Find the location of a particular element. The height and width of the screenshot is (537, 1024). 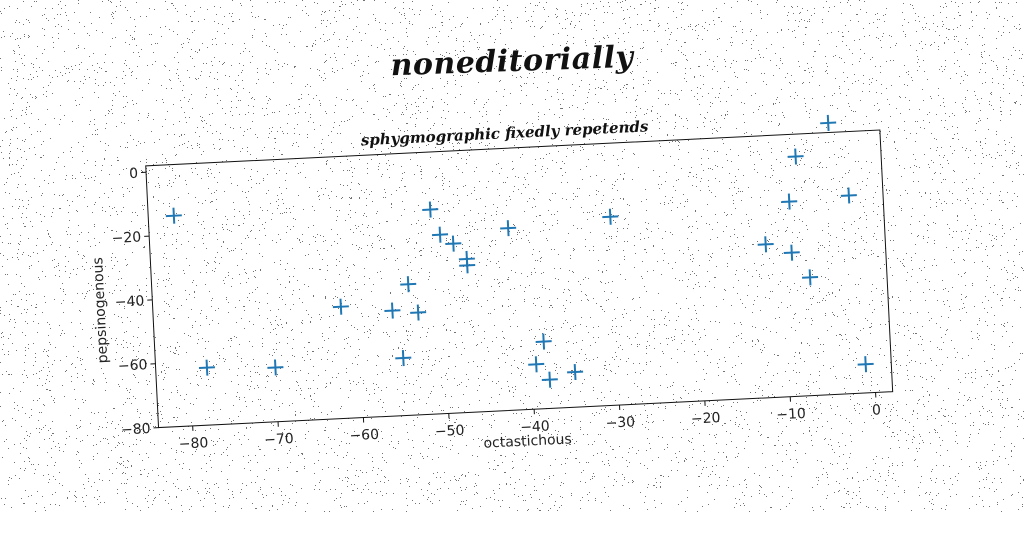

x-tick-label: −20 is located at coordinates (706, 418).